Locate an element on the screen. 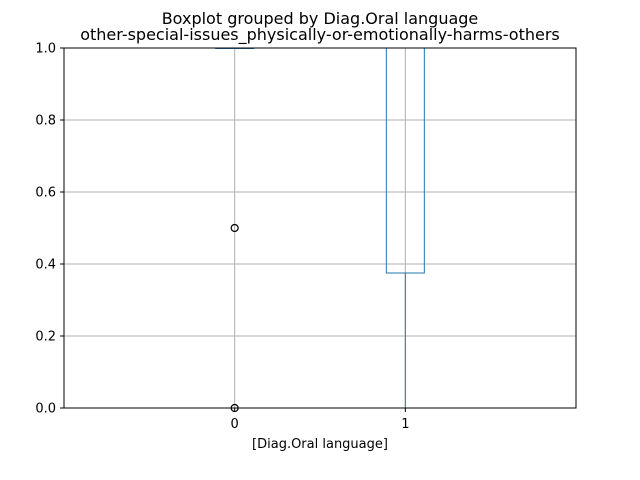 This screenshot has height=480, width=640. y-tick-label: 0.0 is located at coordinates (45, 409).